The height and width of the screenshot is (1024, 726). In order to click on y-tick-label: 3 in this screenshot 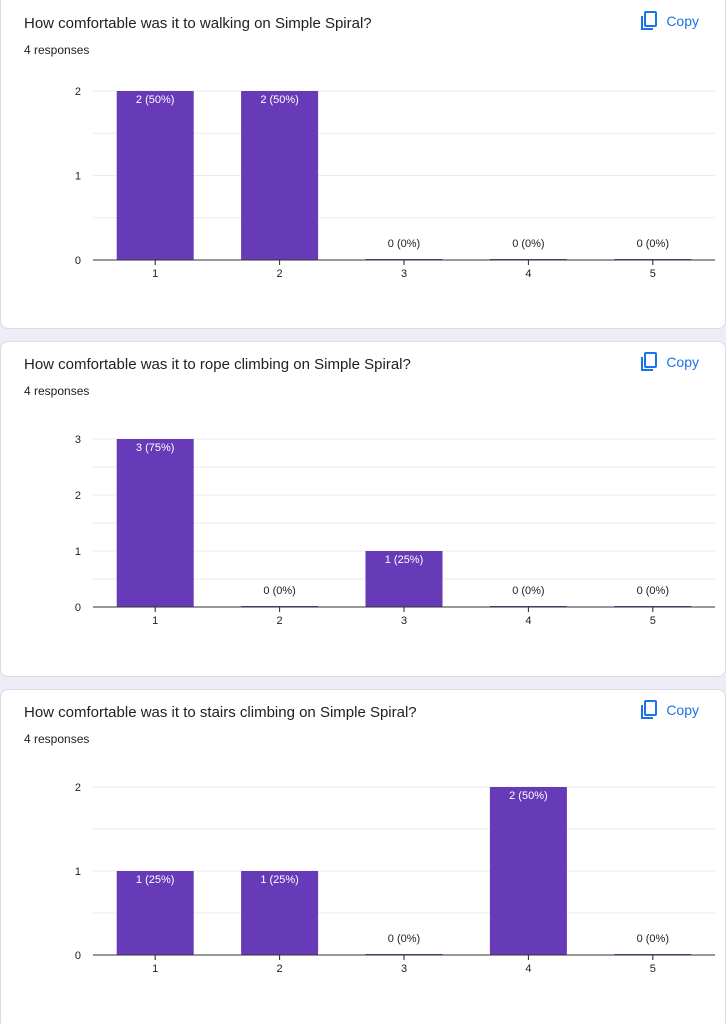, I will do `click(78, 440)`.